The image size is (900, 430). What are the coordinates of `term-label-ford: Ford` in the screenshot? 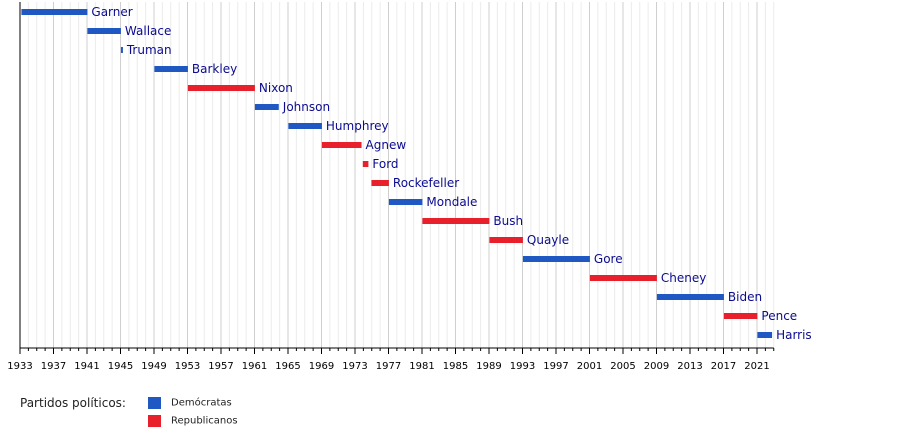 It's located at (385, 164).